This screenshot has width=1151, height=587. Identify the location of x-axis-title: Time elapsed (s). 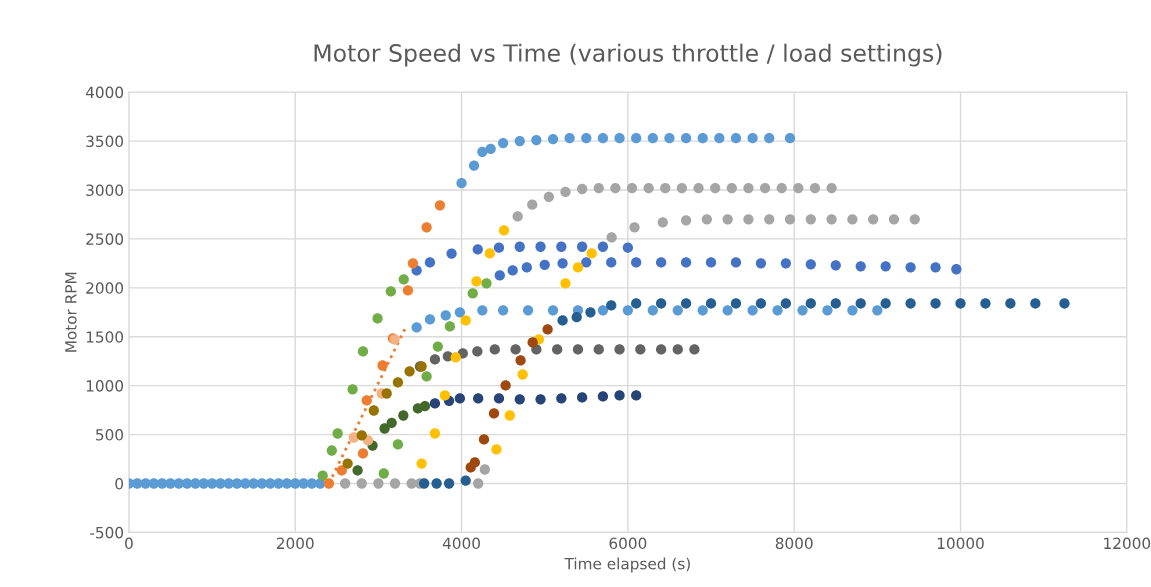
(627, 565).